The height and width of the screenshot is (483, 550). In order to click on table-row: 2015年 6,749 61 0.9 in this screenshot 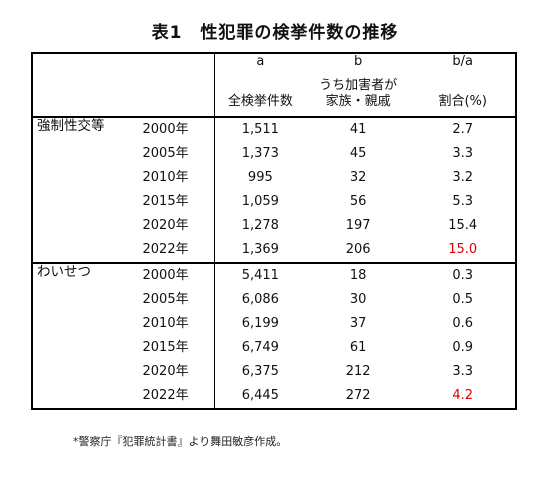, I will do `click(274, 348)`.